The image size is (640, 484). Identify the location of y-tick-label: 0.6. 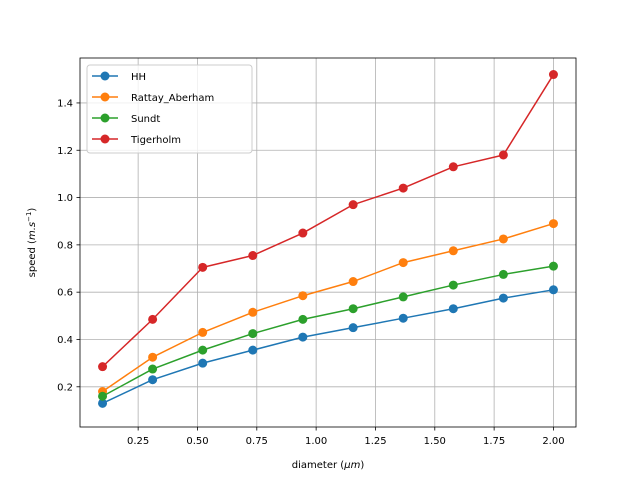
(65, 293).